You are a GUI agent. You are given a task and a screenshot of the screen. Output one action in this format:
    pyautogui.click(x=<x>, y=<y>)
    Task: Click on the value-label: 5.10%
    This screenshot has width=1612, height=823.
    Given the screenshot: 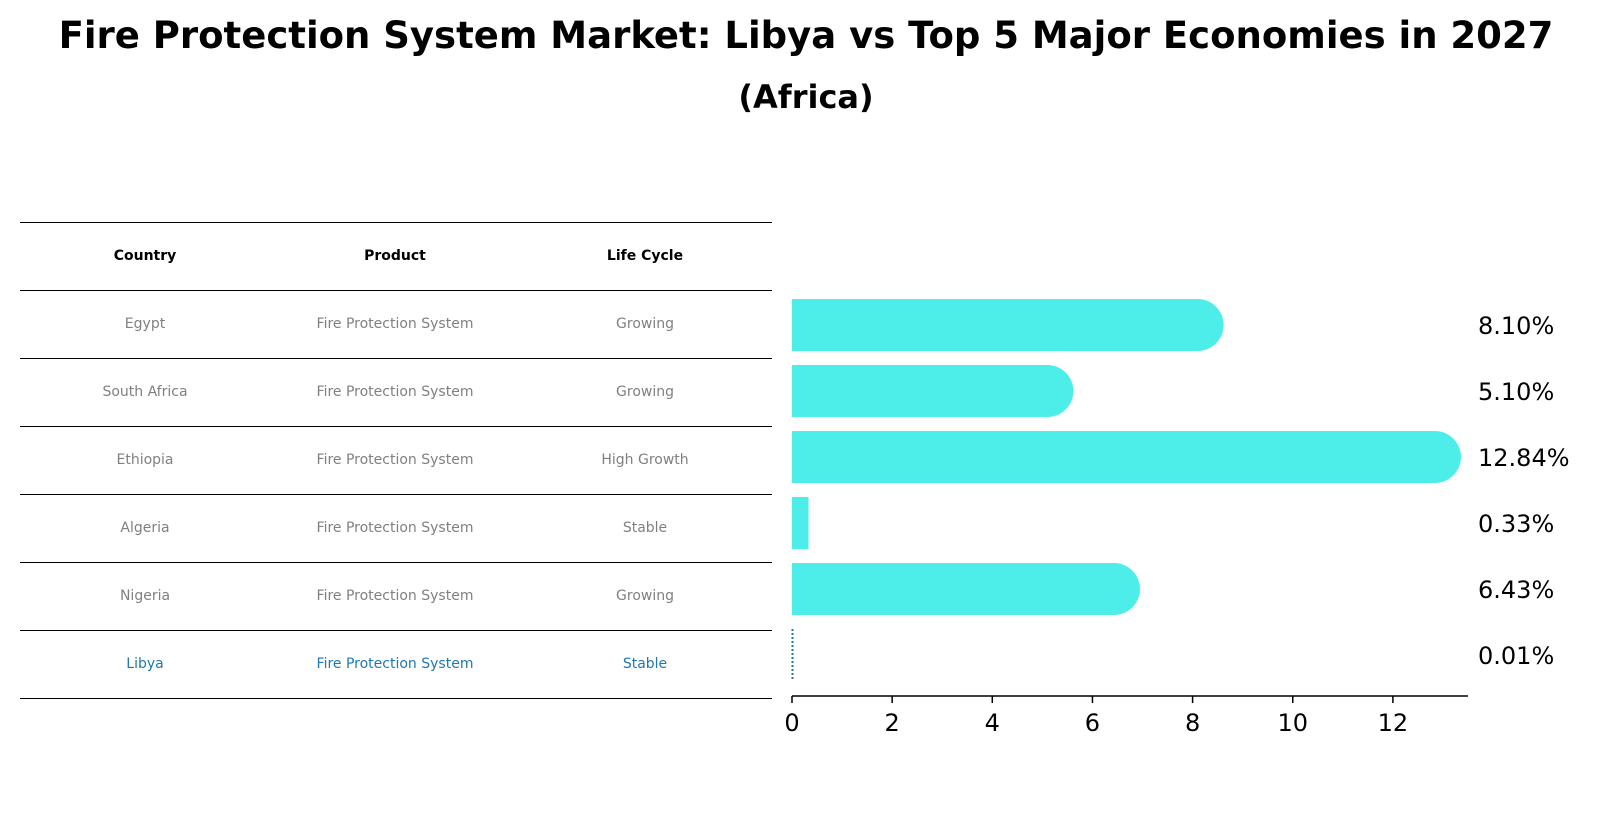 What is the action you would take?
    pyautogui.click(x=1516, y=392)
    